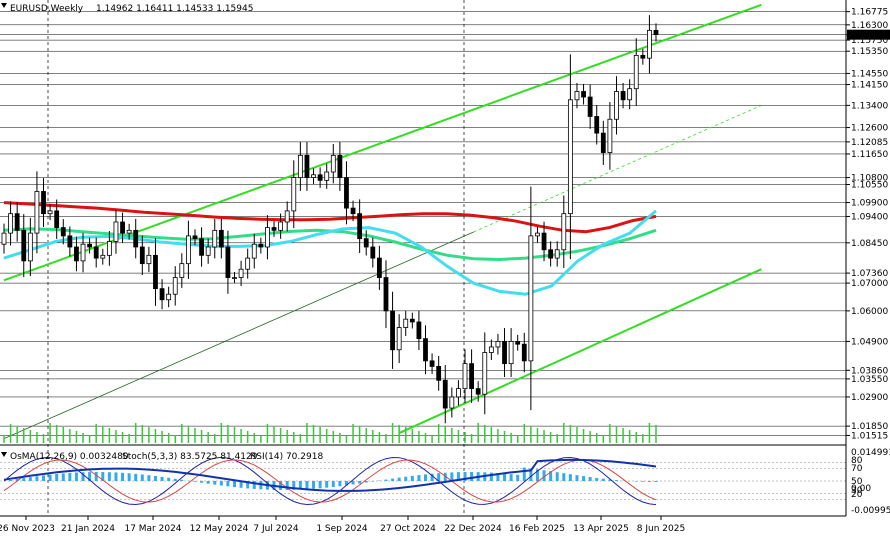 The width and height of the screenshot is (890, 541). I want to click on moving-averages, so click(330, 248).